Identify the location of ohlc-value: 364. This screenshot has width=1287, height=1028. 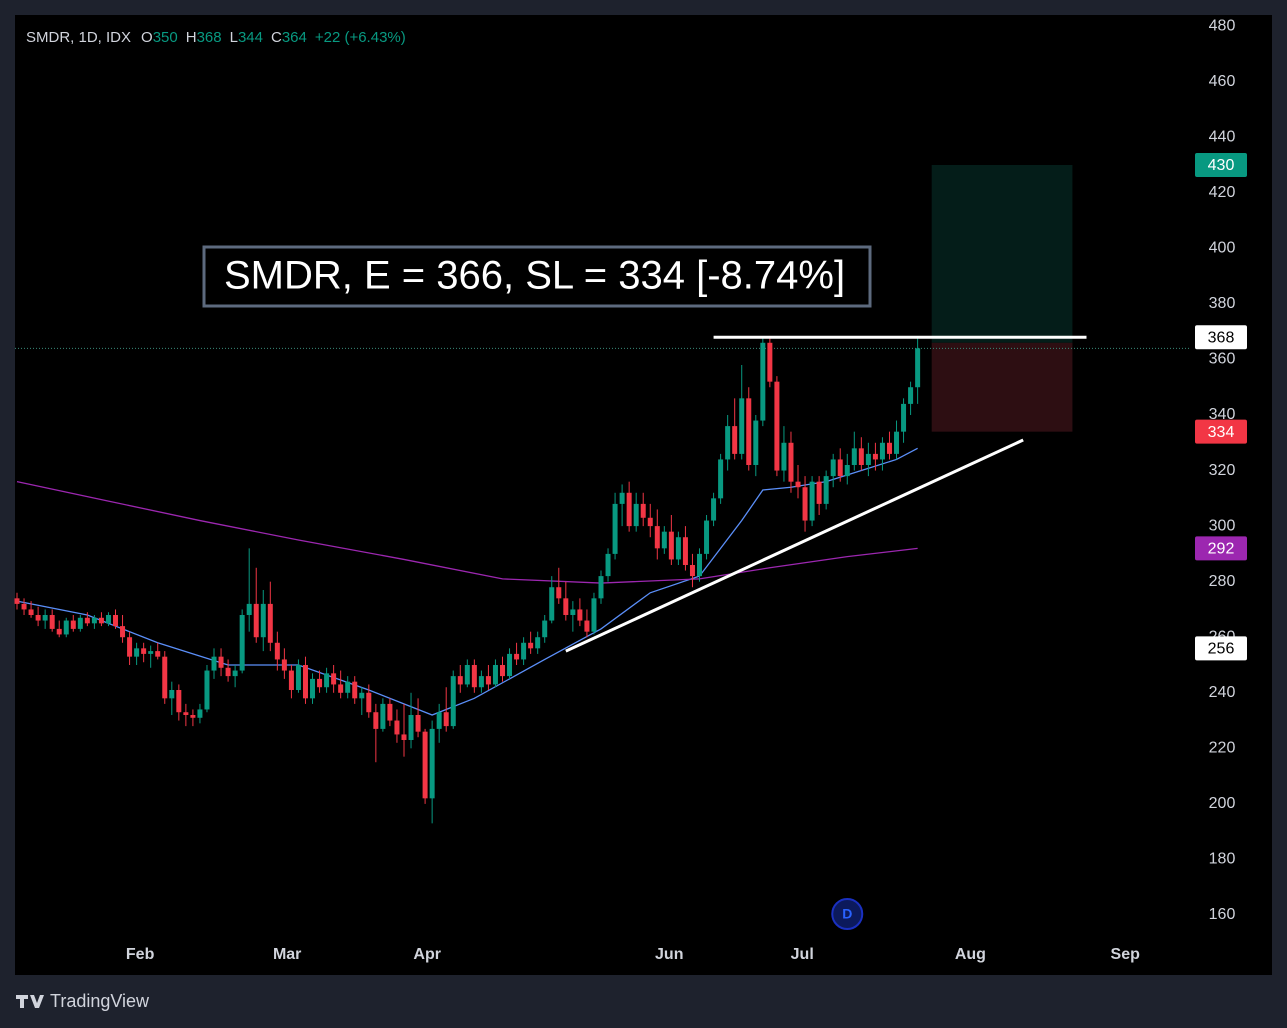
(294, 37).